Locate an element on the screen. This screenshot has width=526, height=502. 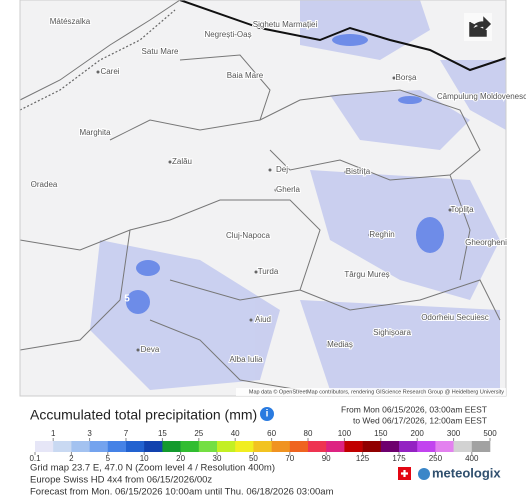
svg-text: i is located at coordinates (267, 414).